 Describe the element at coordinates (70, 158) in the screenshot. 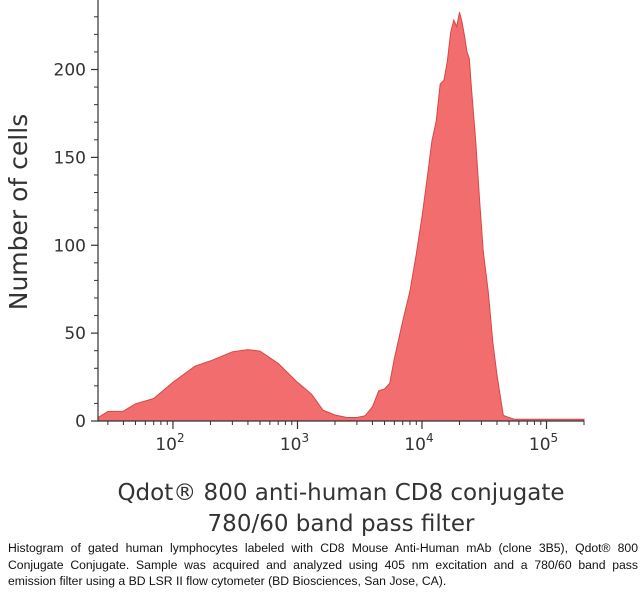

I see `y-tick-label: 150` at that location.